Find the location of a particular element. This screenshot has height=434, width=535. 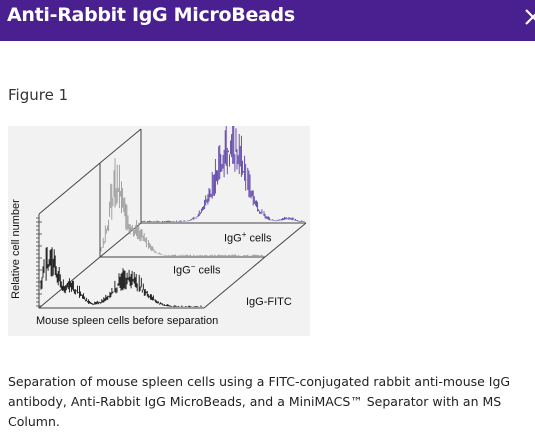

dialog-title: Anti-Rabbit IgG MicroBeads is located at coordinates (151, 15).